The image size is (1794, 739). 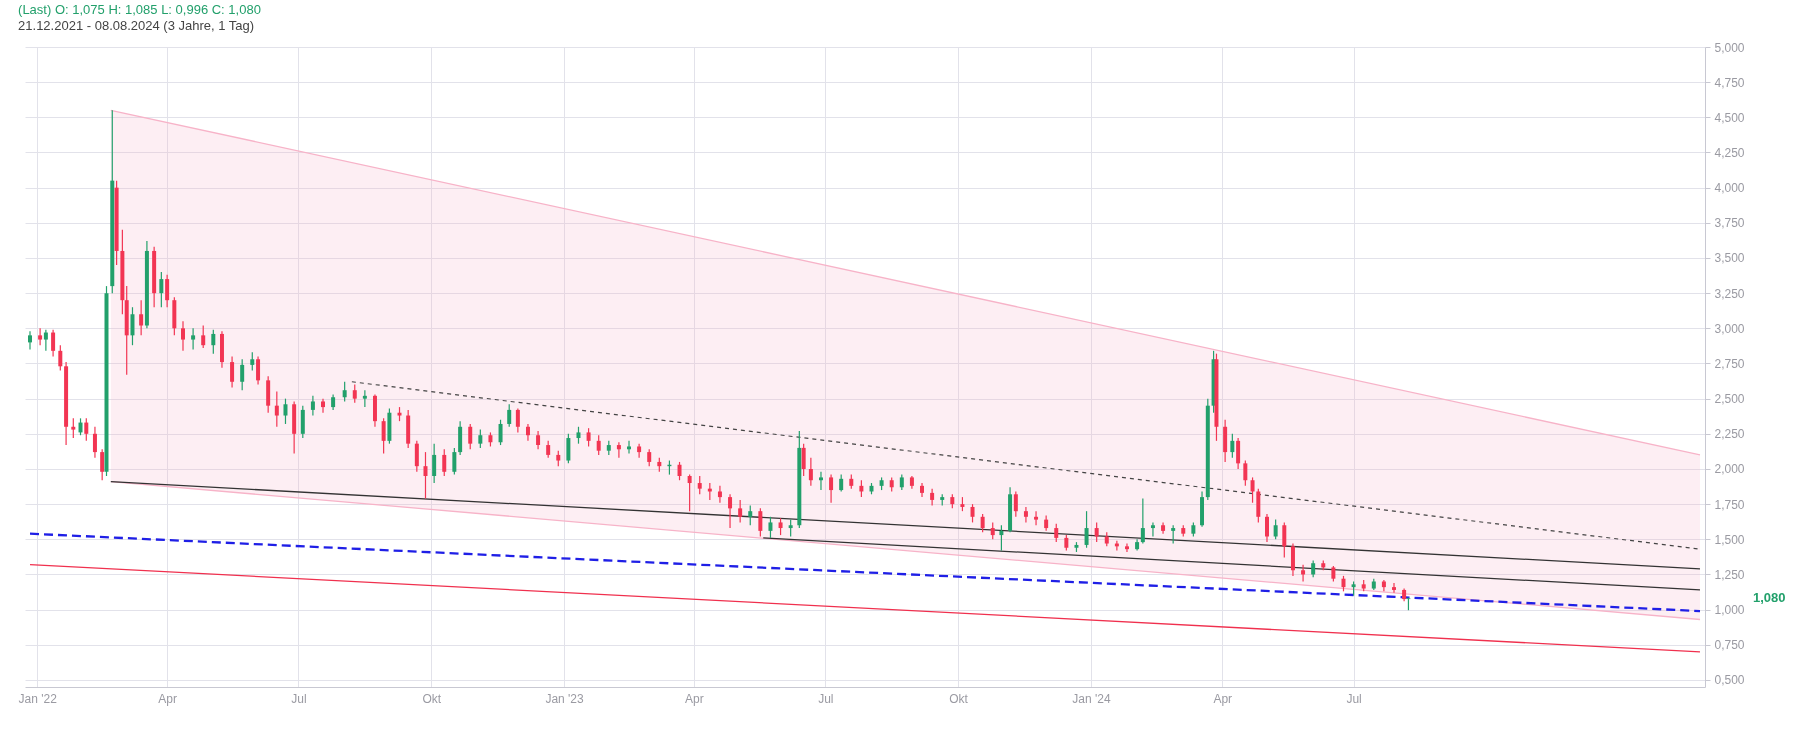 I want to click on y-tick-label: 1,250, so click(x=1729, y=574).